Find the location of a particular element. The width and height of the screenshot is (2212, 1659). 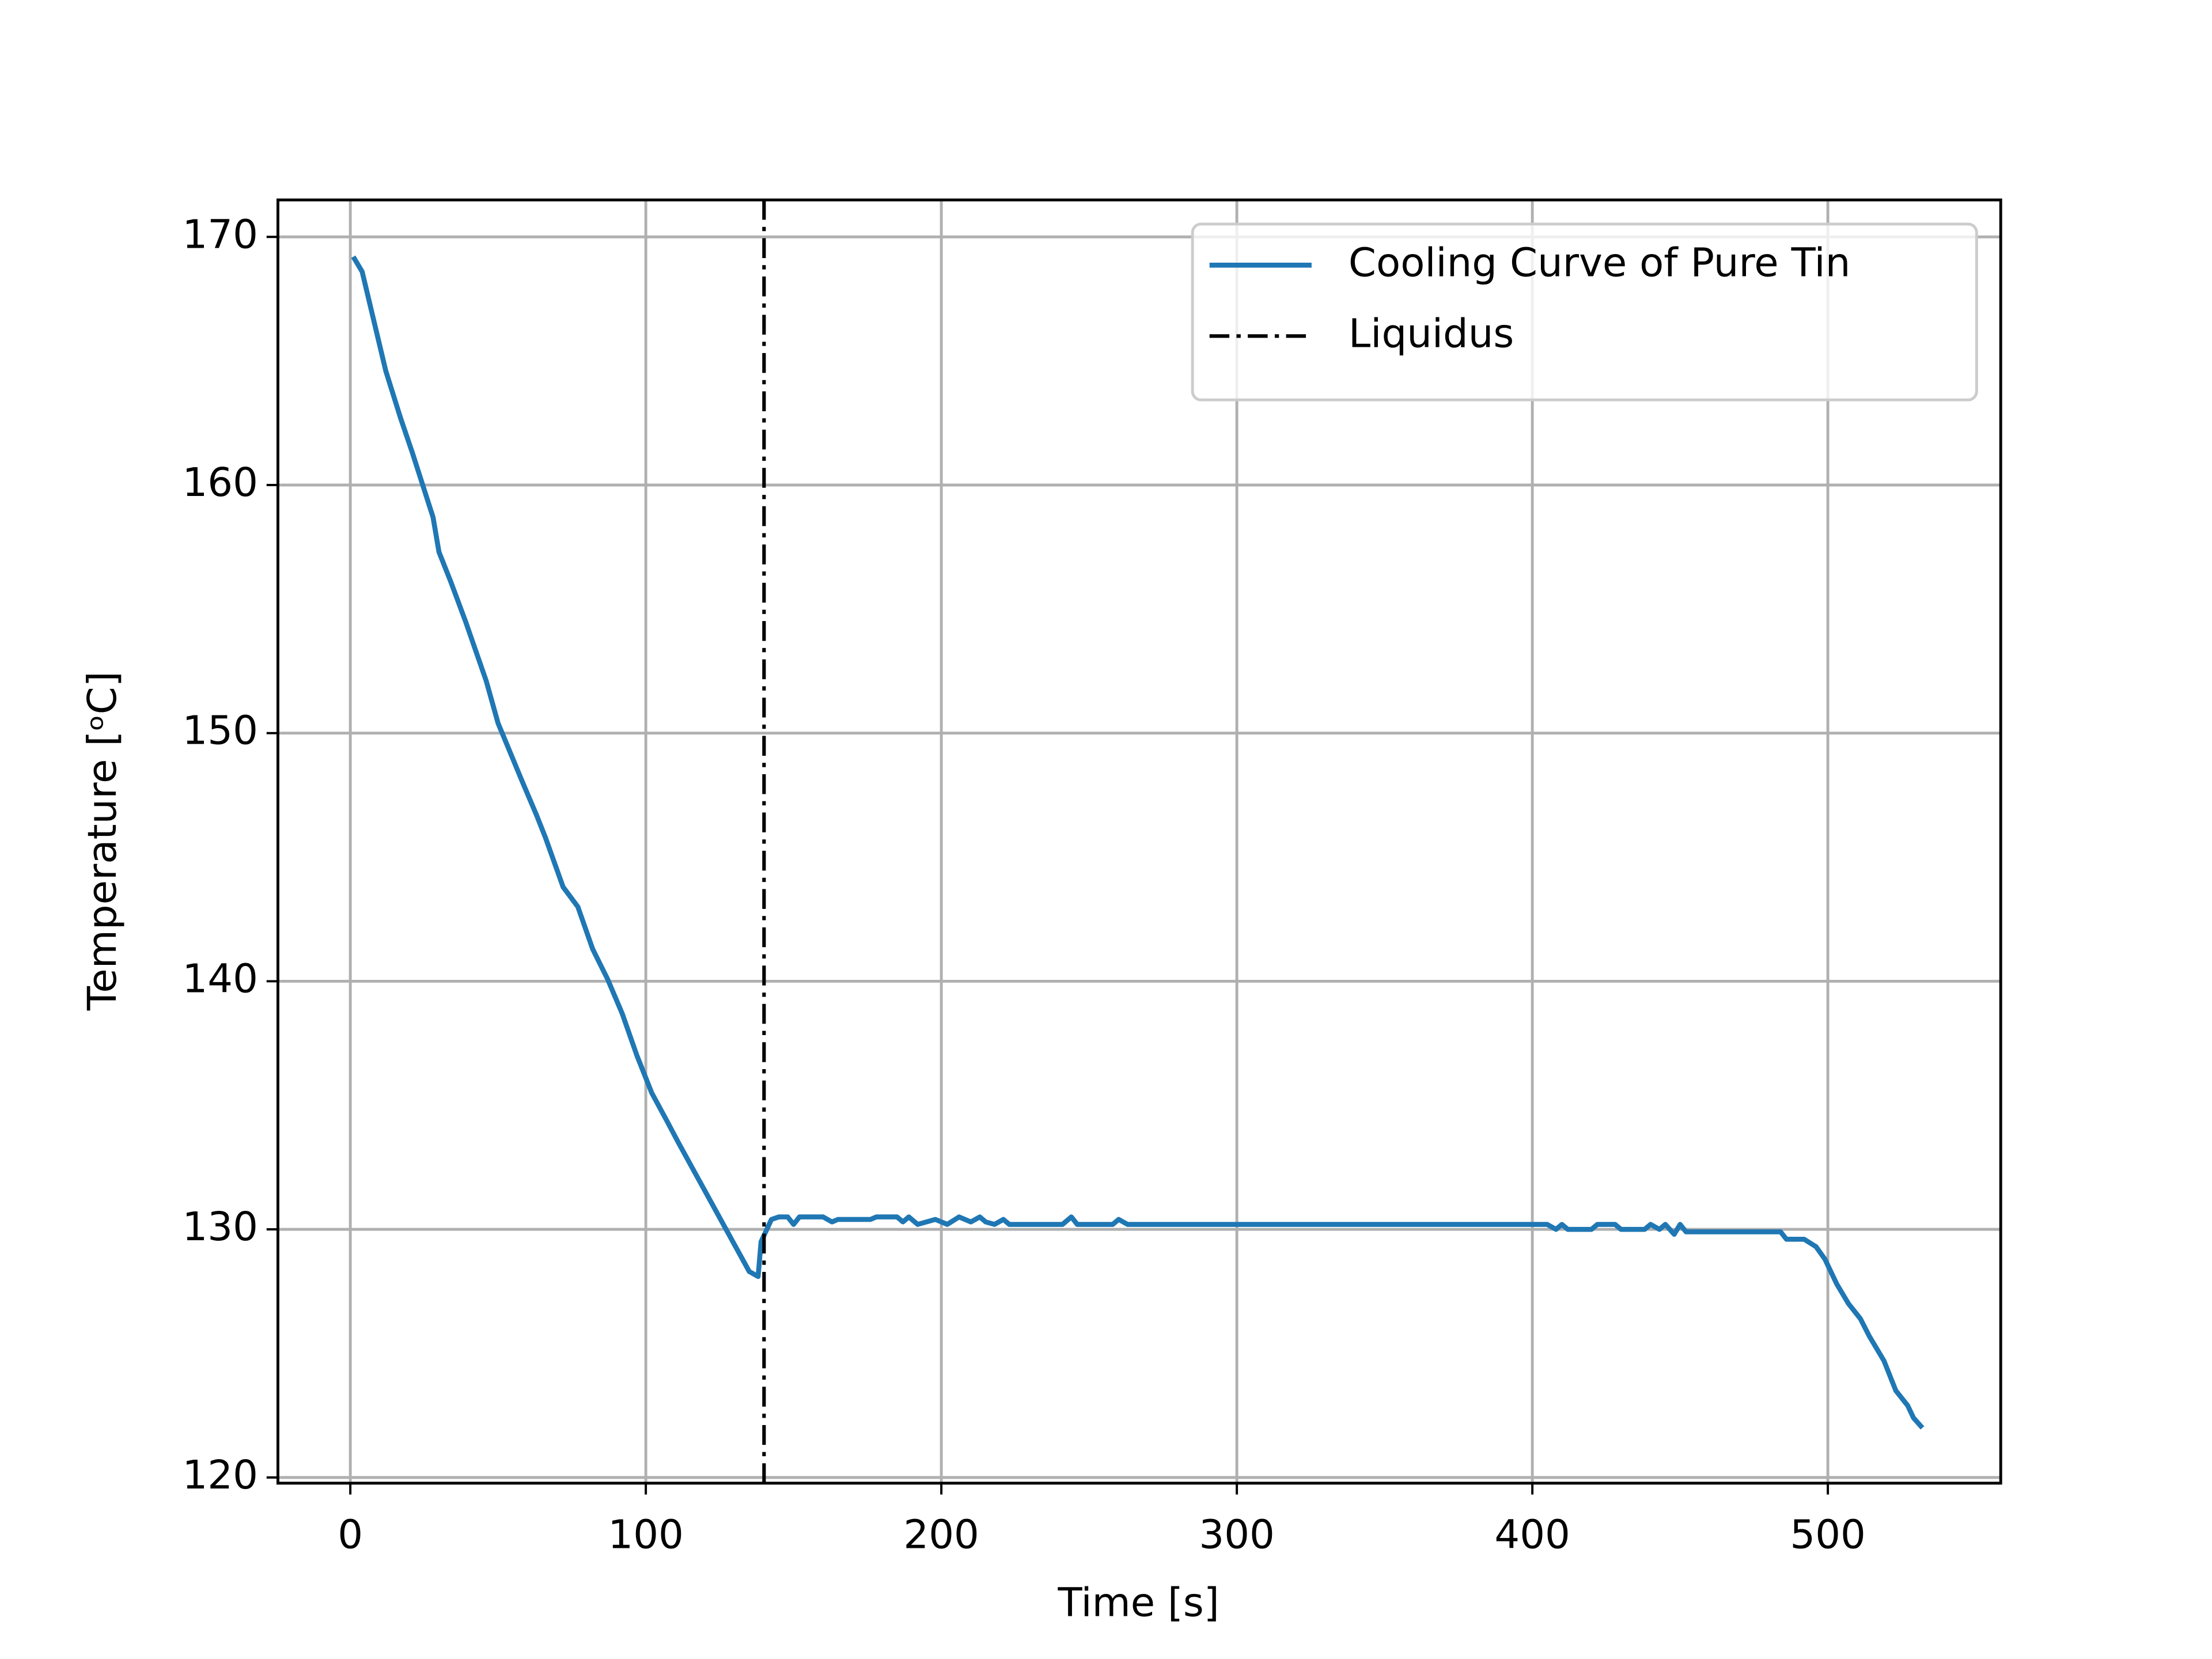

legend-label: Liquidus is located at coordinates (1431, 333).